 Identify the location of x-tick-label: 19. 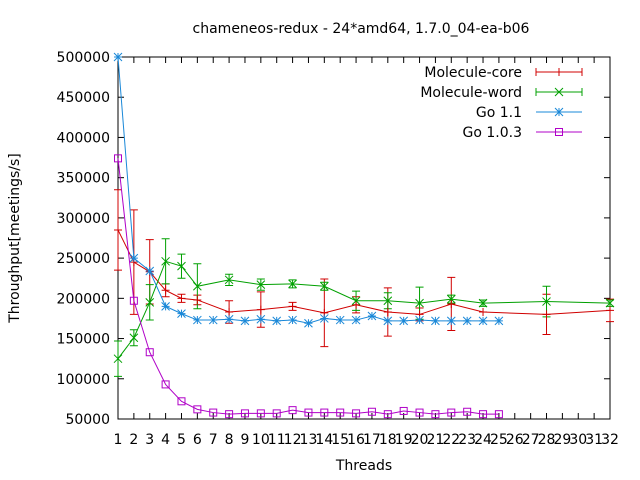
(404, 440).